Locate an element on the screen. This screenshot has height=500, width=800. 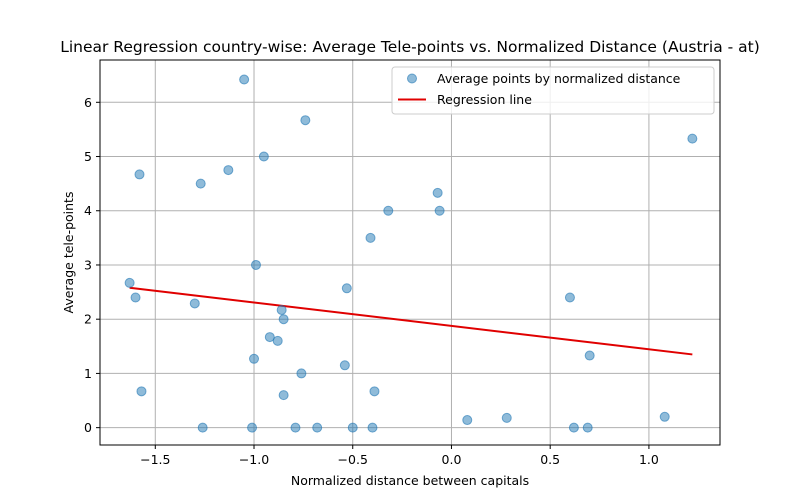
y-tick-label: 0 is located at coordinates (88, 427).